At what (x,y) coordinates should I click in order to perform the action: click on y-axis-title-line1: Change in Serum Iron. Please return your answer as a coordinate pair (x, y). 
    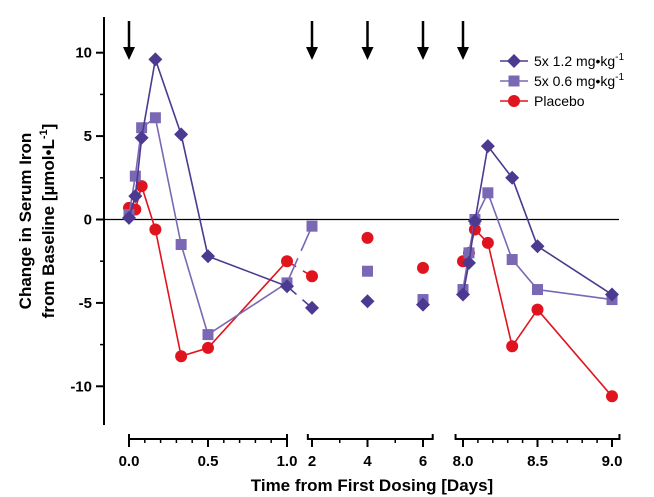
    Looking at the image, I should click on (25, 221).